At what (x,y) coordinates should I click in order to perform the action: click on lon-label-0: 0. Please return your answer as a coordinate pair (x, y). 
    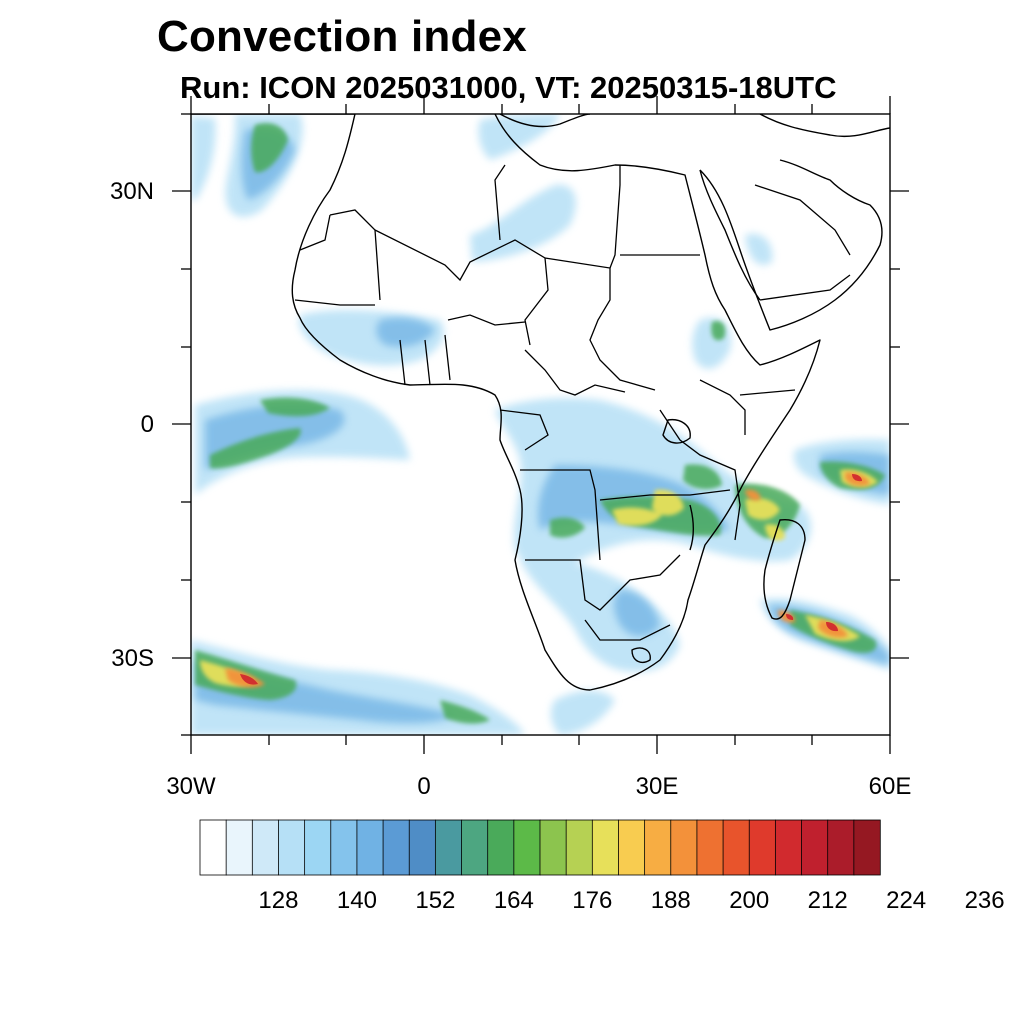
    Looking at the image, I should click on (424, 786).